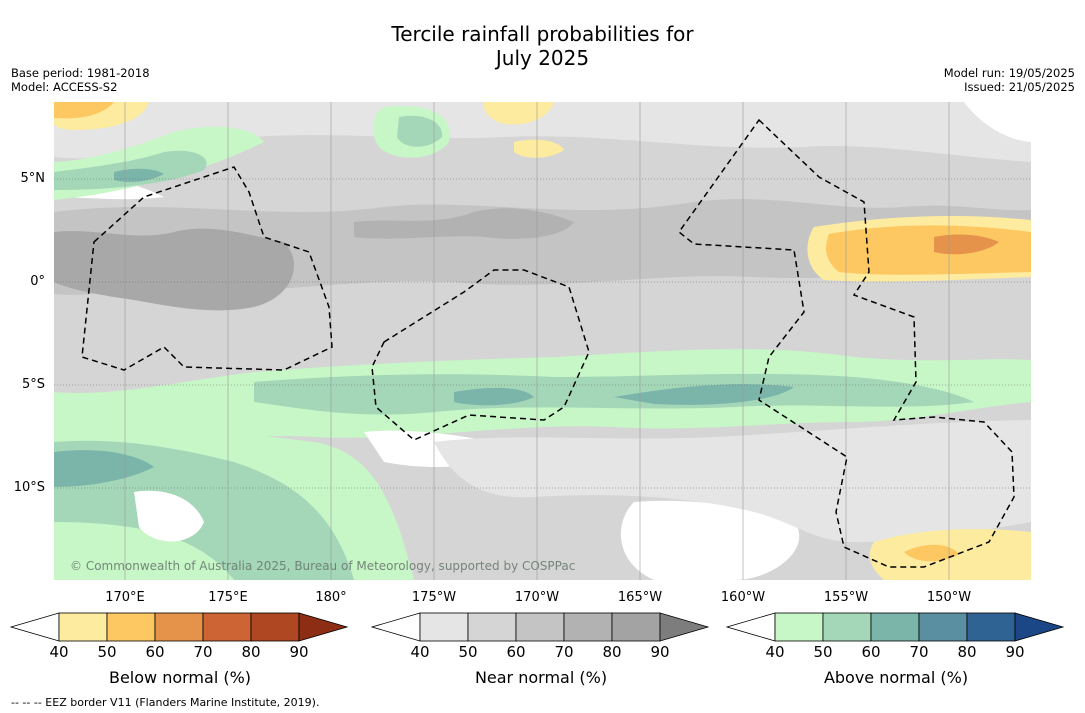 Image resolution: width=1085 pixels, height=713 pixels. What do you see at coordinates (542, 34) in the screenshot?
I see `title-line-1: Tercile rainfall probabilities for` at bounding box center [542, 34].